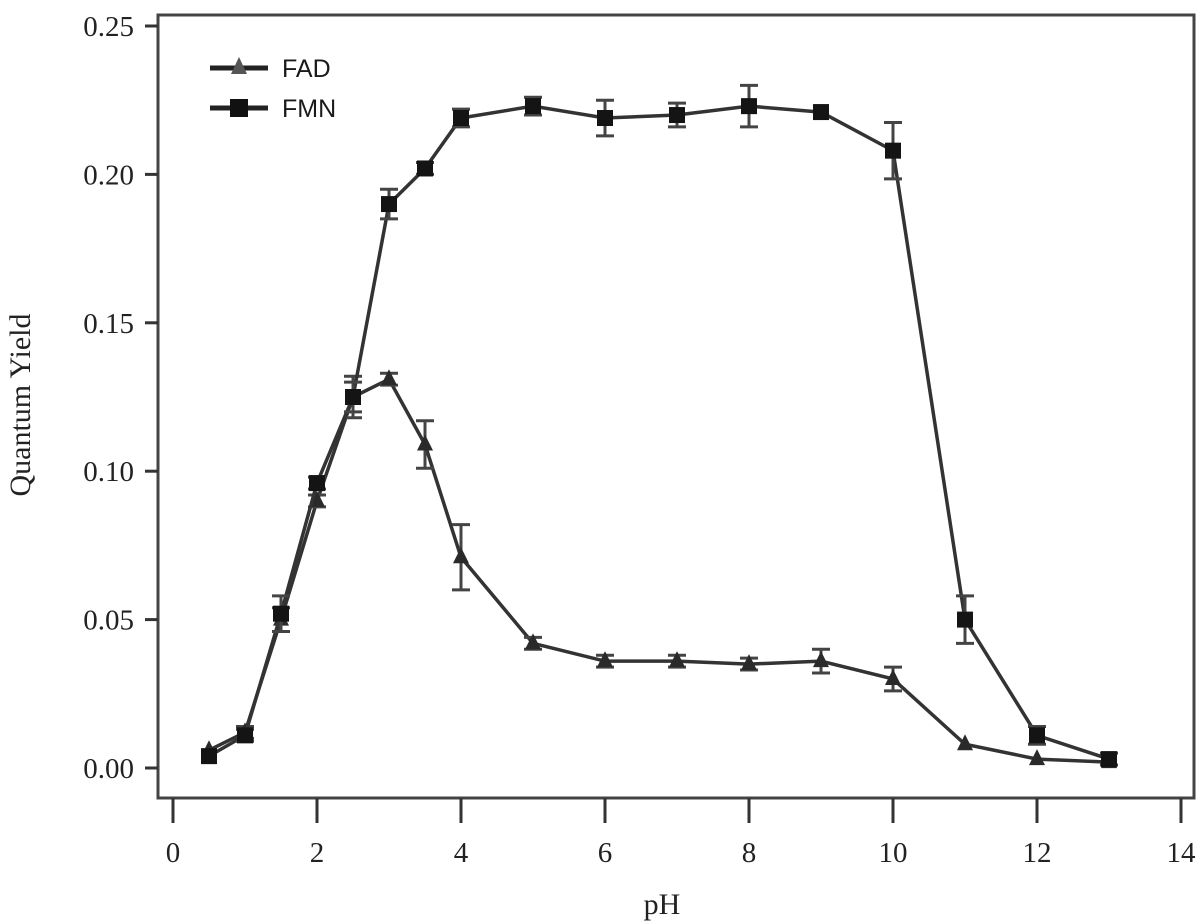  What do you see at coordinates (893, 853) in the screenshot?
I see `x-tick-label: 10` at bounding box center [893, 853].